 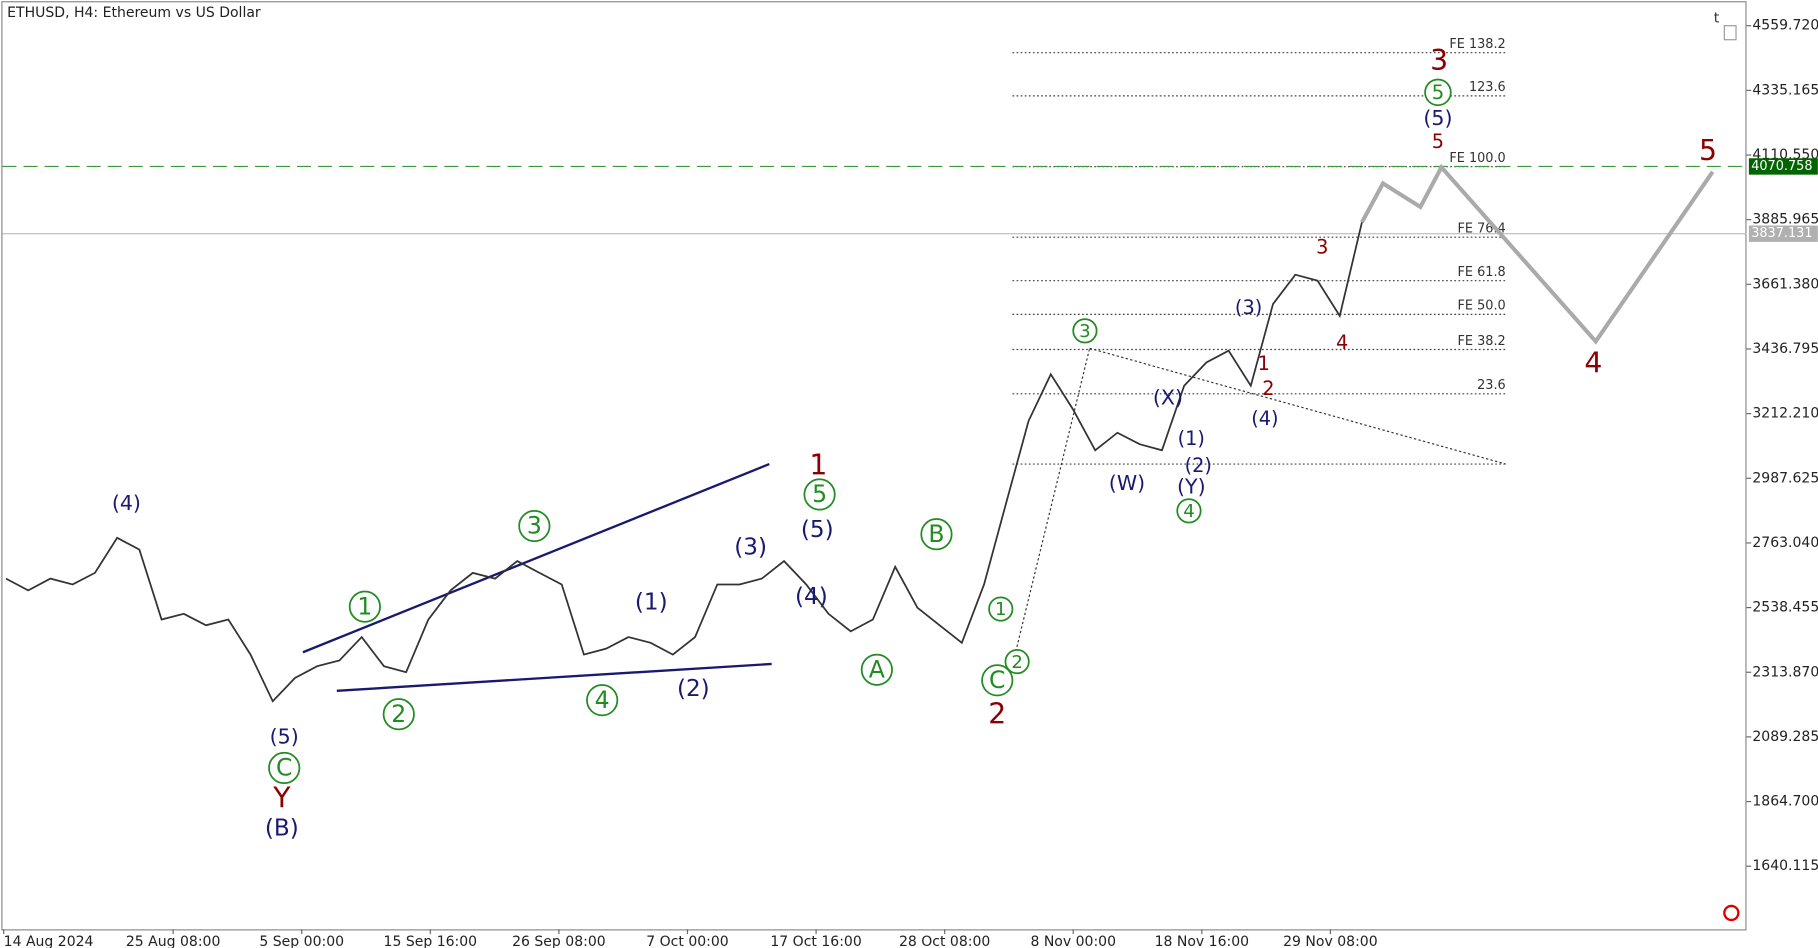 I want to click on x-tick-label: 14 Aug 2024, so click(x=49, y=941).